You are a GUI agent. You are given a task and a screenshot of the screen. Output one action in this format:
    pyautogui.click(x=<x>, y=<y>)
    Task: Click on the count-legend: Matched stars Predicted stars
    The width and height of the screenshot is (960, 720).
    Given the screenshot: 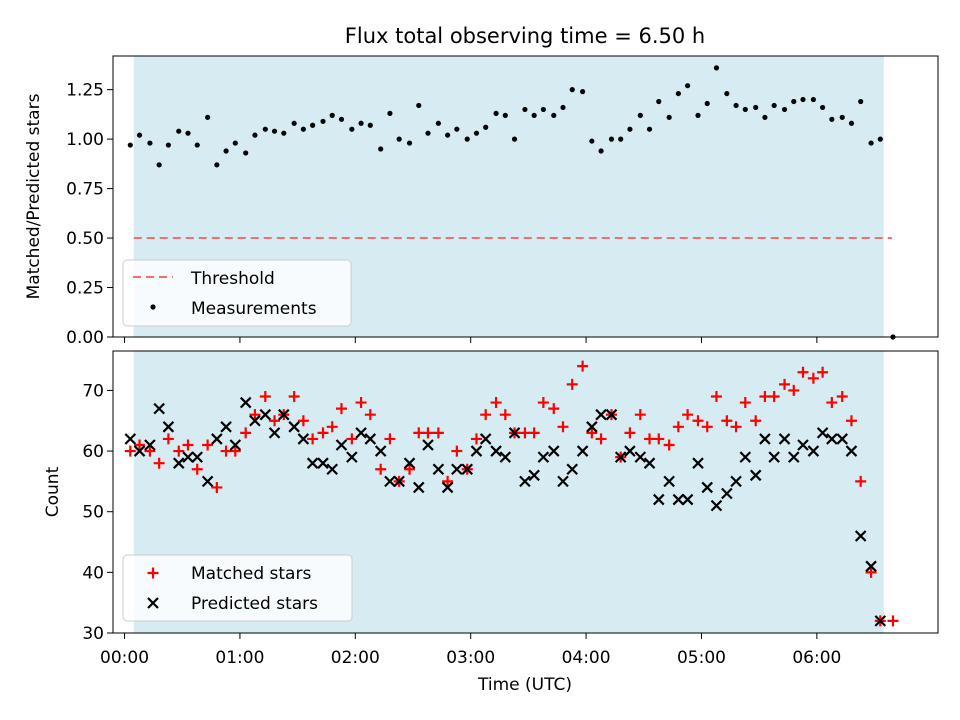 What is the action you would take?
    pyautogui.click(x=237, y=588)
    